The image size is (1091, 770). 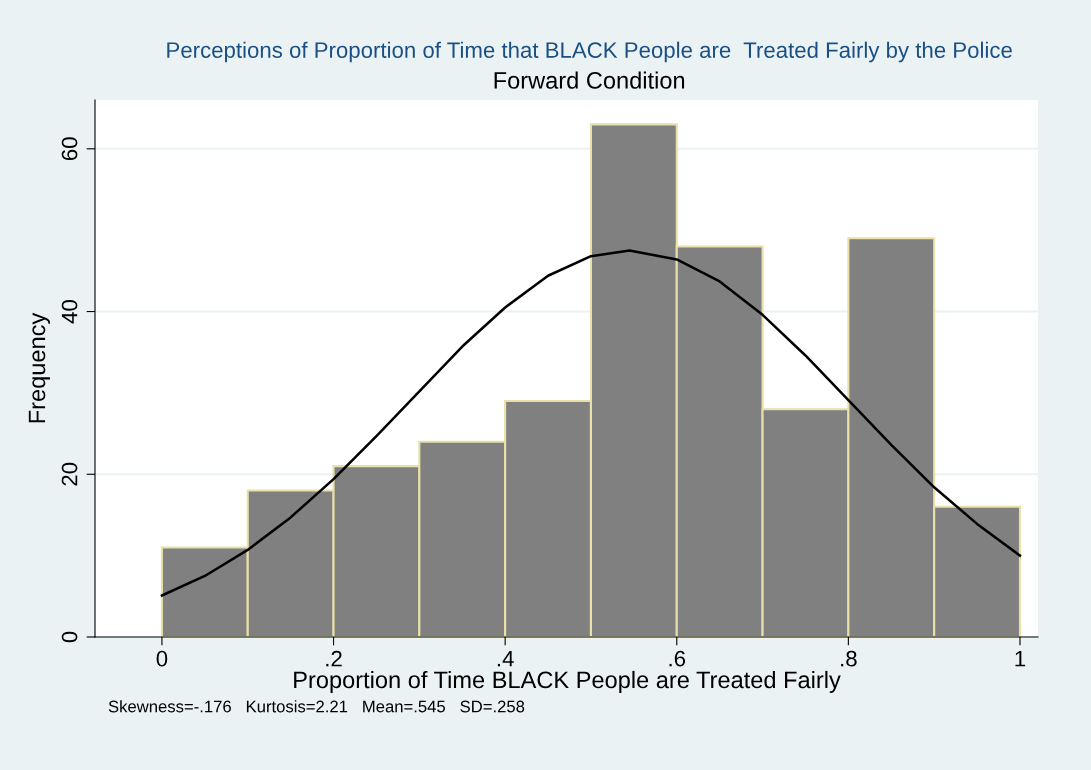 What do you see at coordinates (505, 659) in the screenshot?
I see `x-tick-label: .4` at bounding box center [505, 659].